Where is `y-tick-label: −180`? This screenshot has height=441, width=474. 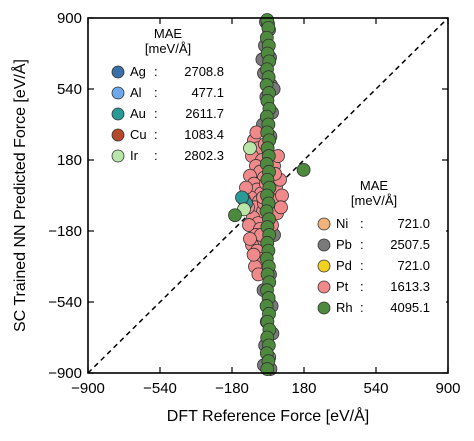 y-tick-label: −180 is located at coordinates (65, 231).